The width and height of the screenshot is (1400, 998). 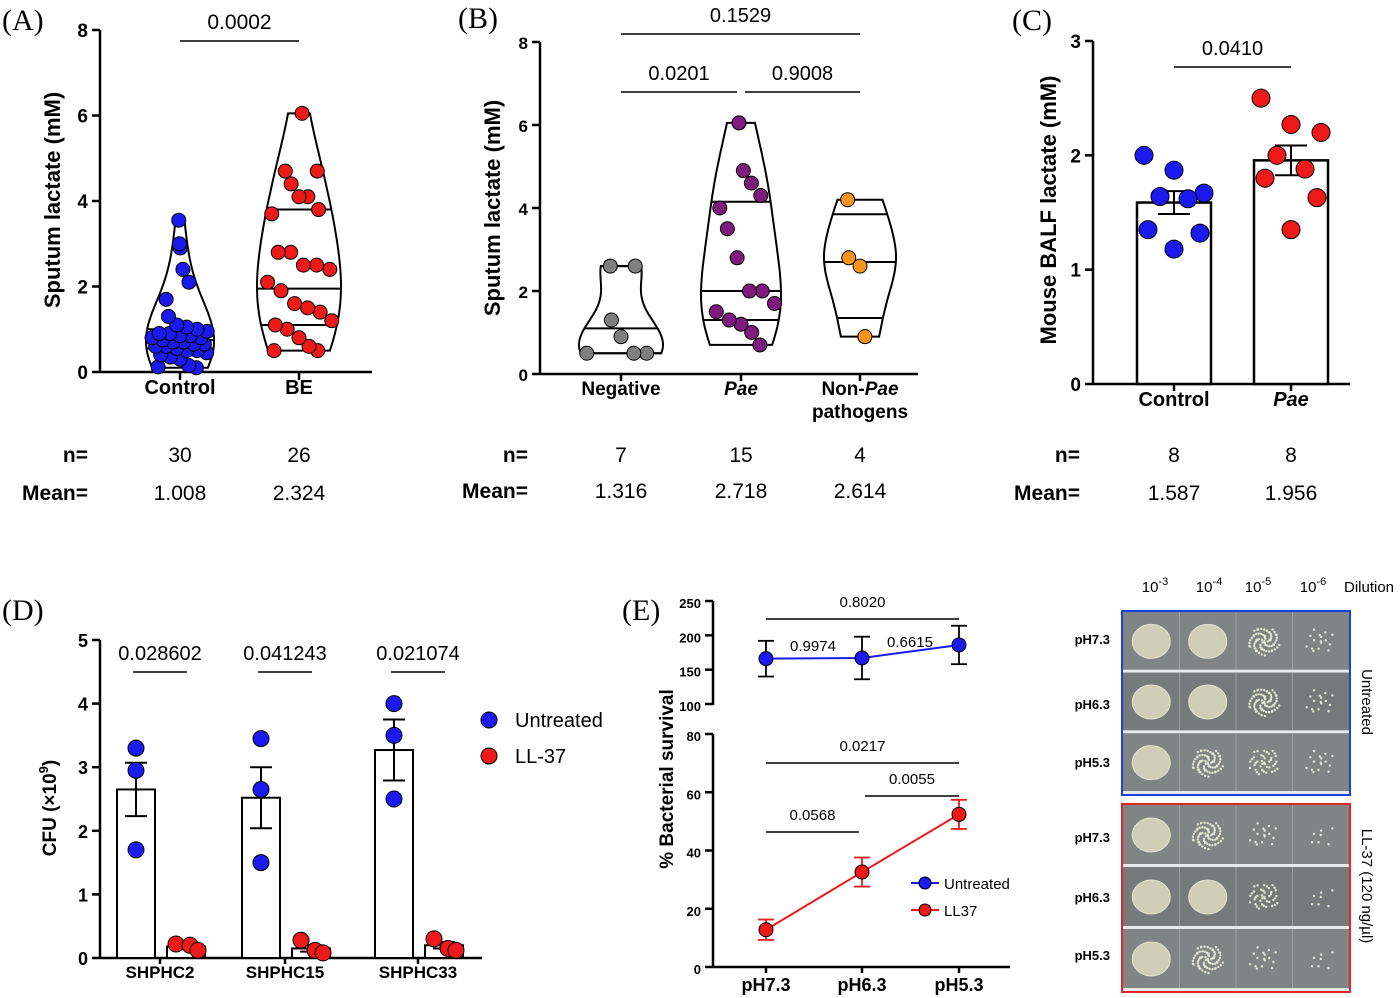 I want to click on panel-c-tag: (C), so click(x=1032, y=20).